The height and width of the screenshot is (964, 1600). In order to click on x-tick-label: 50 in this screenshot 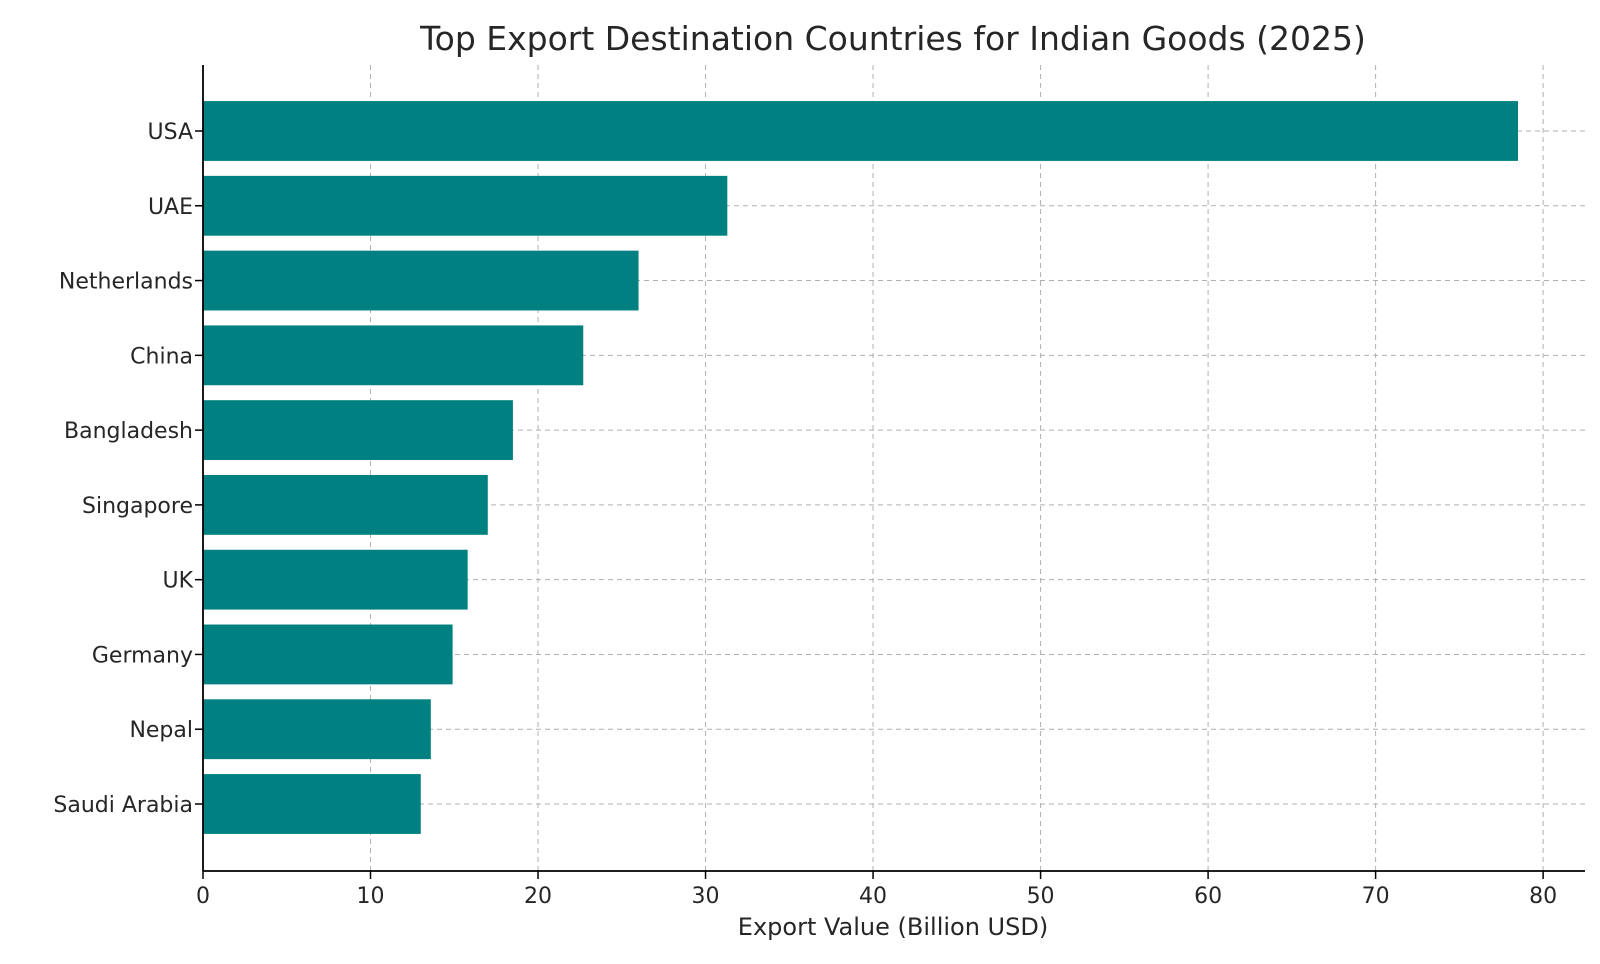, I will do `click(1041, 896)`.